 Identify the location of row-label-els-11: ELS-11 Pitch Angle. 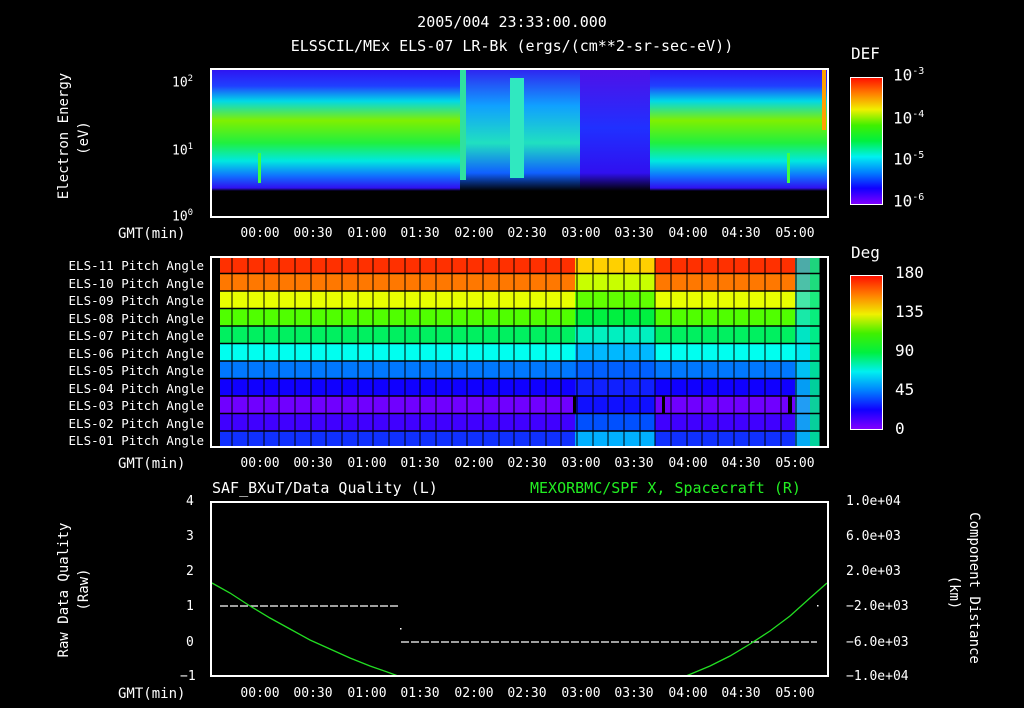
(136, 265).